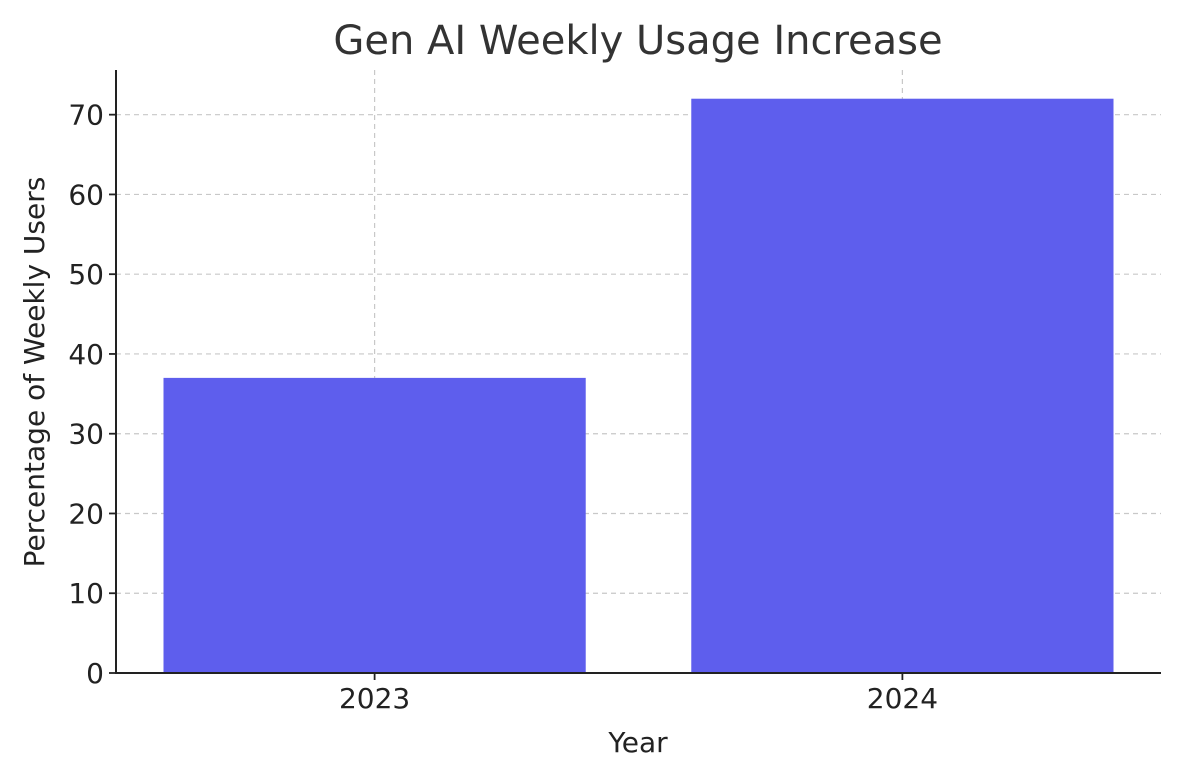 This screenshot has width=1180, height=780. Describe the element at coordinates (86, 434) in the screenshot. I see `y-tick-label: 30` at that location.